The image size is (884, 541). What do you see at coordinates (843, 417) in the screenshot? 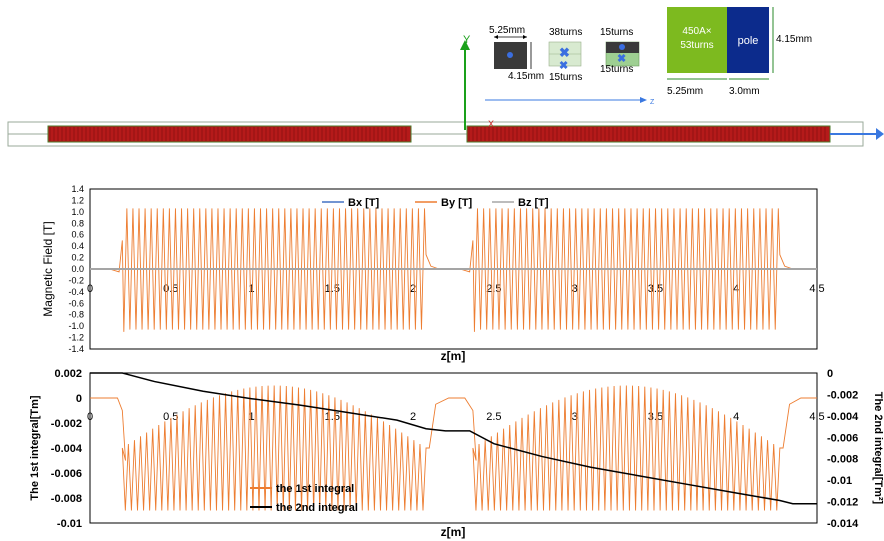
I see `chart2-y2-tick-label: -0.004` at bounding box center [843, 417].